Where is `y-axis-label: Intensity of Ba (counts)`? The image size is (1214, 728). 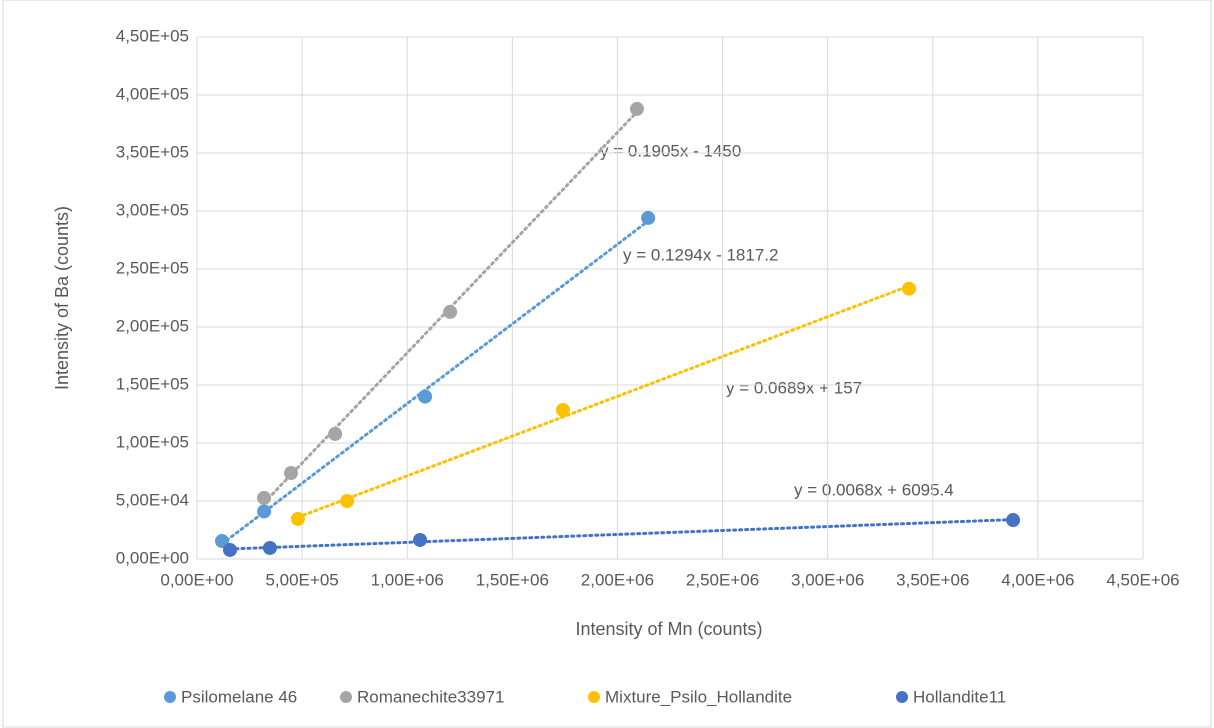 y-axis-label: Intensity of Ba (counts) is located at coordinates (62, 298).